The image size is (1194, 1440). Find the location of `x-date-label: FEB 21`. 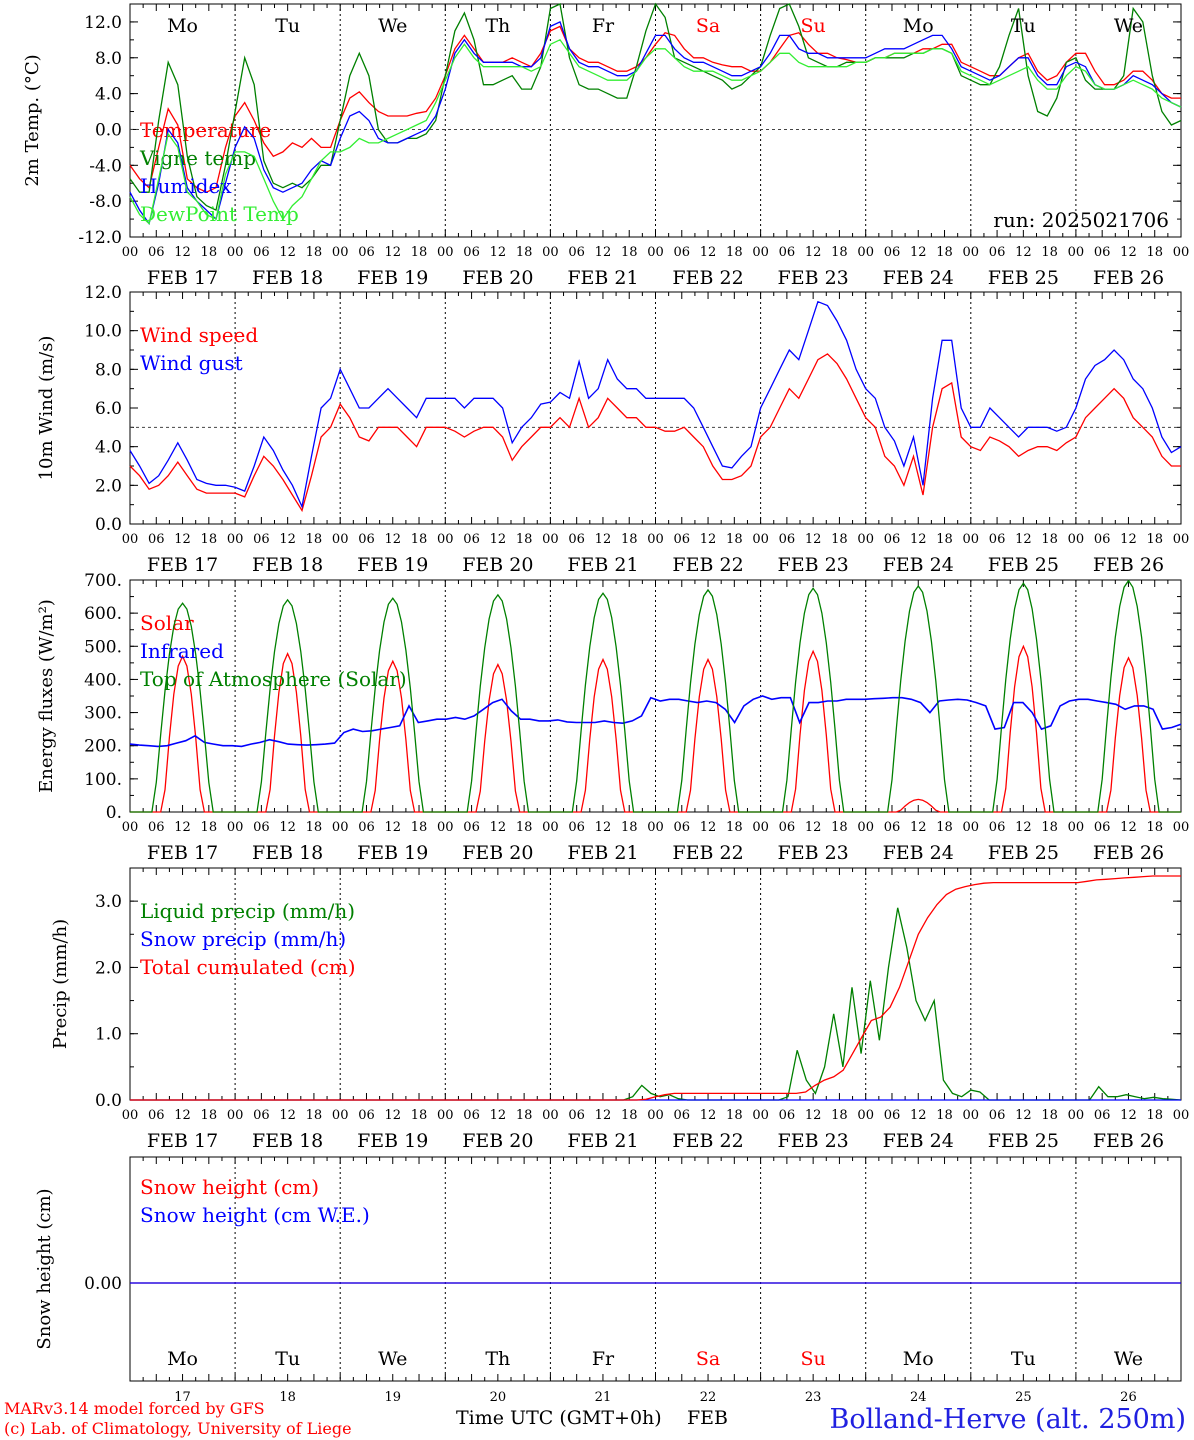

x-date-label: FEB 21 is located at coordinates (602, 565).